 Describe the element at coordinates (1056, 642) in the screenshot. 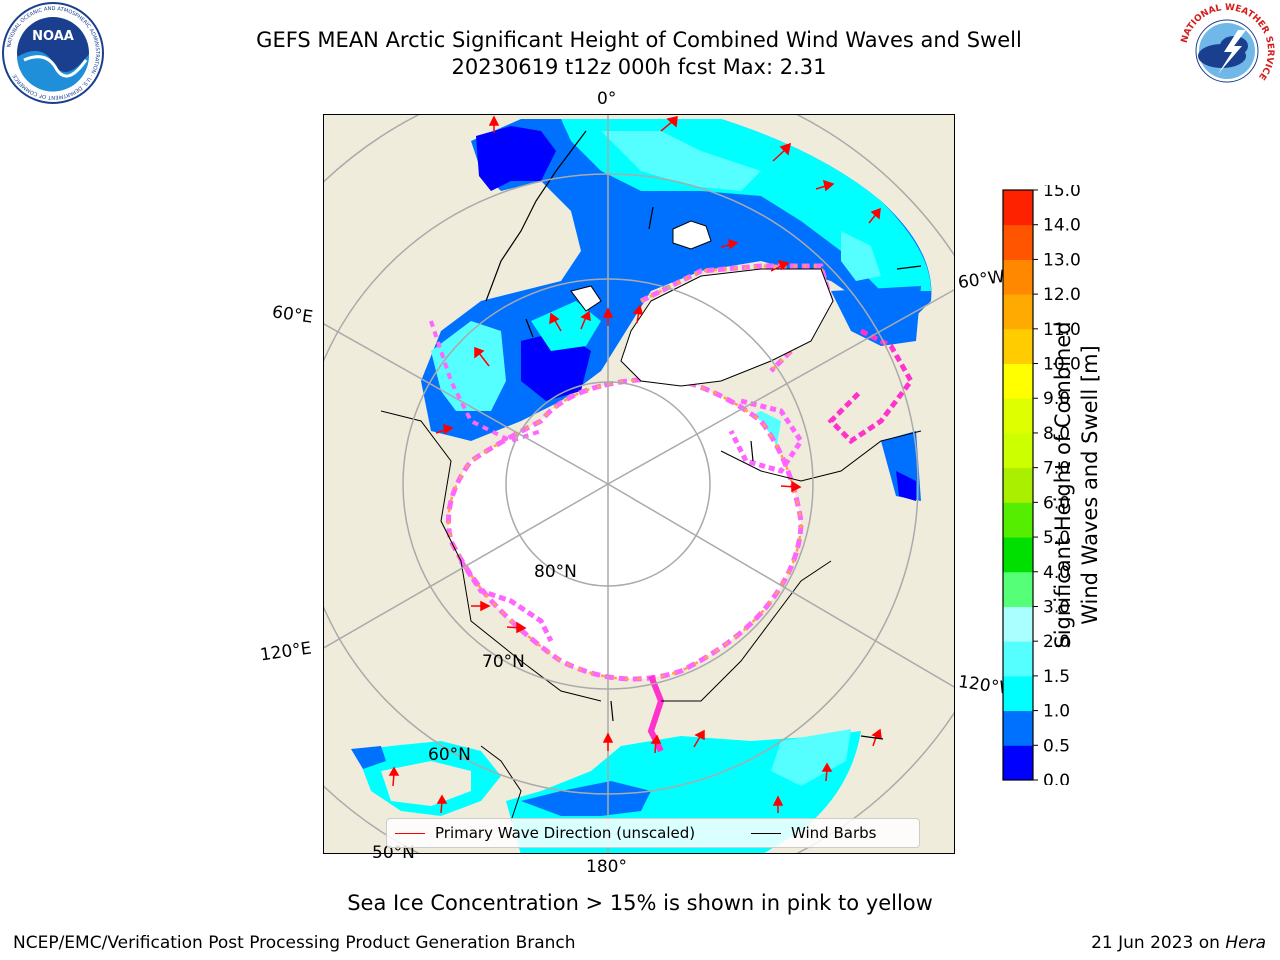

I see `colorbar-tick-label: 2.0` at that location.